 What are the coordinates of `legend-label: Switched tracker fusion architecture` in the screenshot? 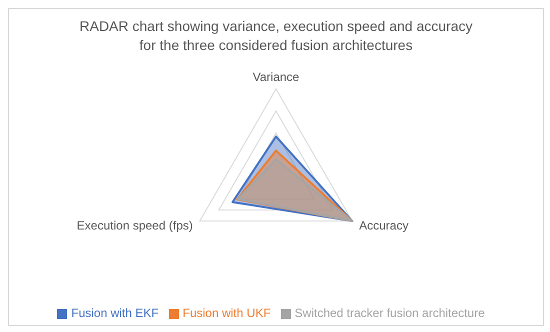 It's located at (389, 313).